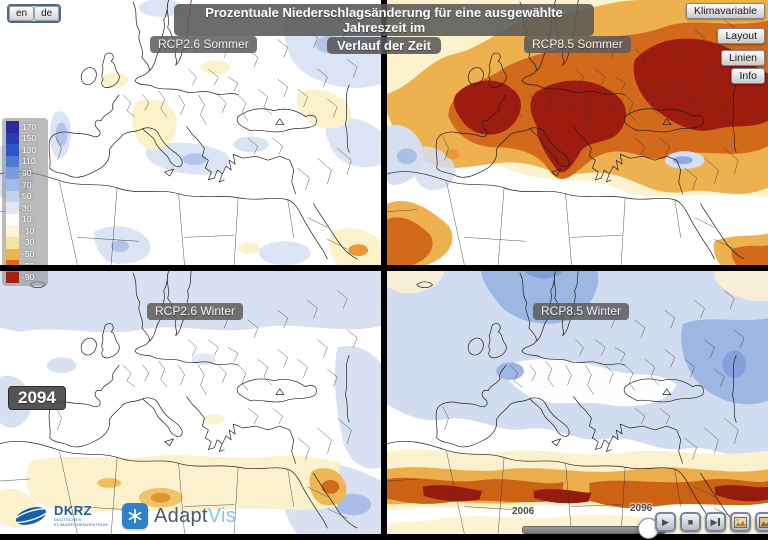  I want to click on legend-entry: 150, so click(26, 138).